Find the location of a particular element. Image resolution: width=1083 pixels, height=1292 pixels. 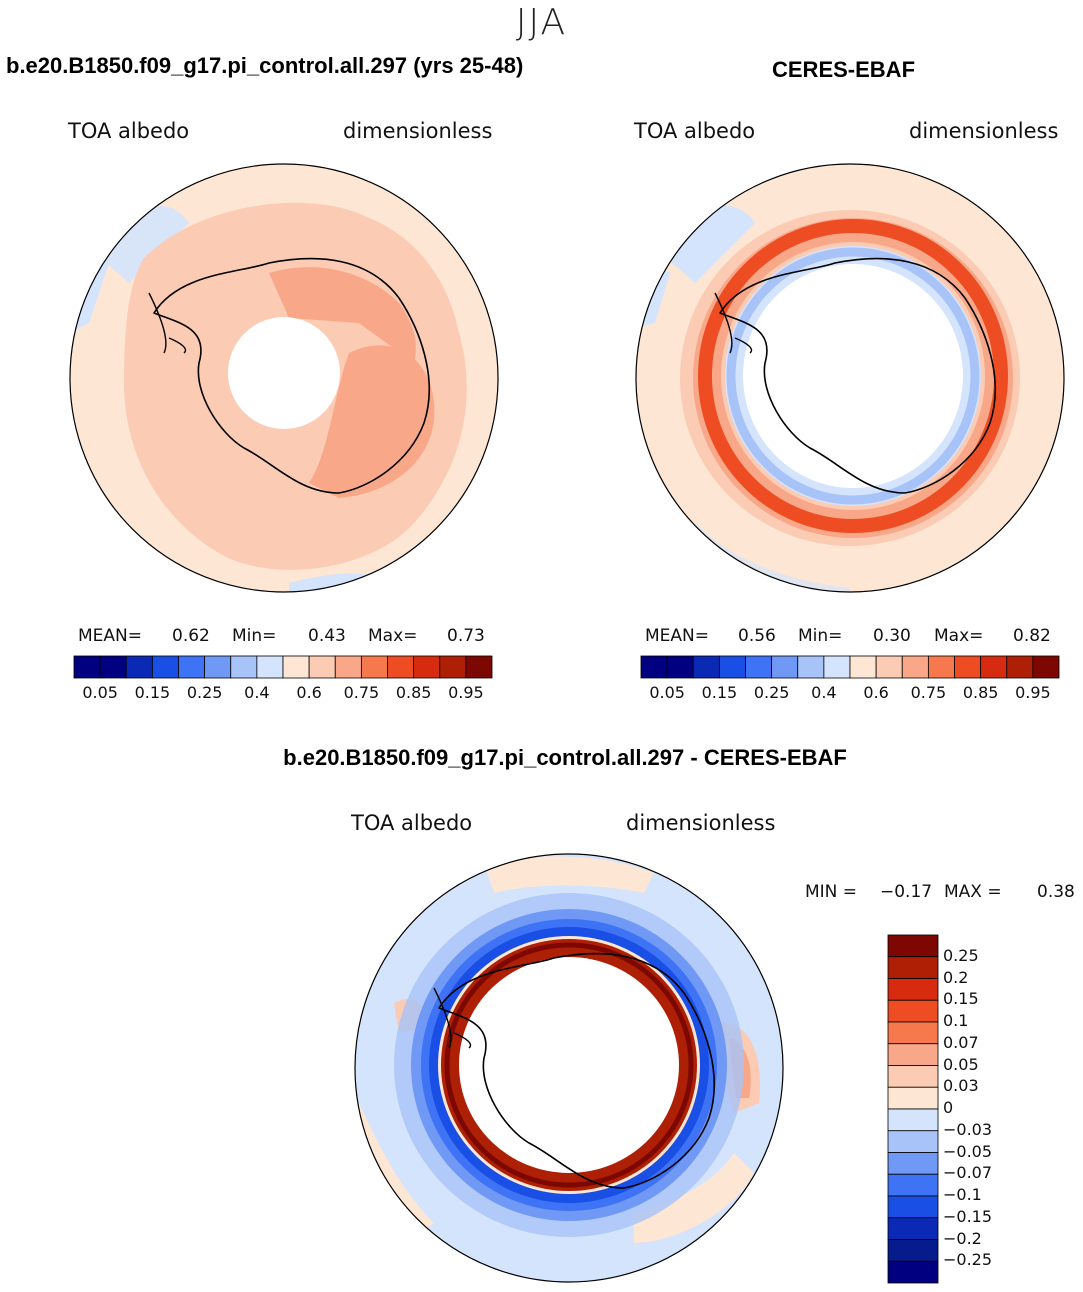

model-mean-label: MEAN= is located at coordinates (110, 636).